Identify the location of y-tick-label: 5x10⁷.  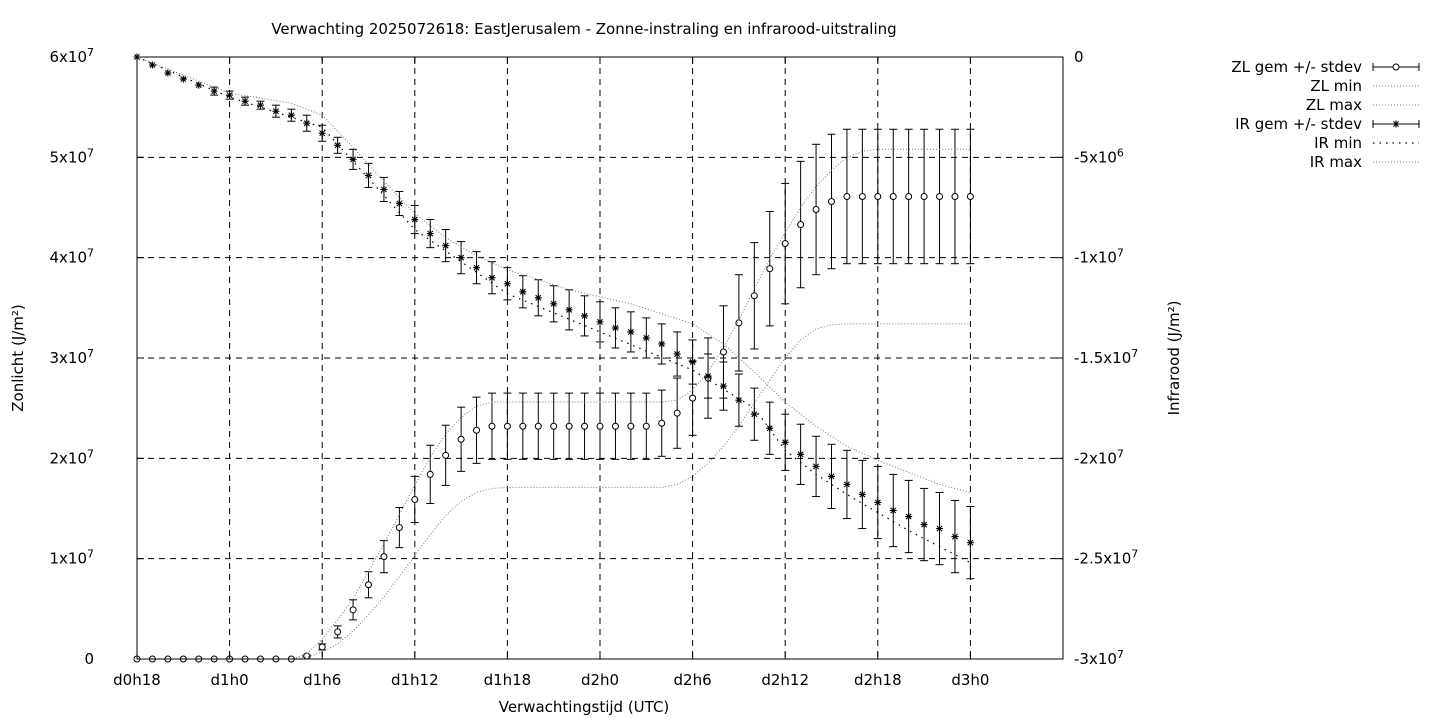
(71, 156).